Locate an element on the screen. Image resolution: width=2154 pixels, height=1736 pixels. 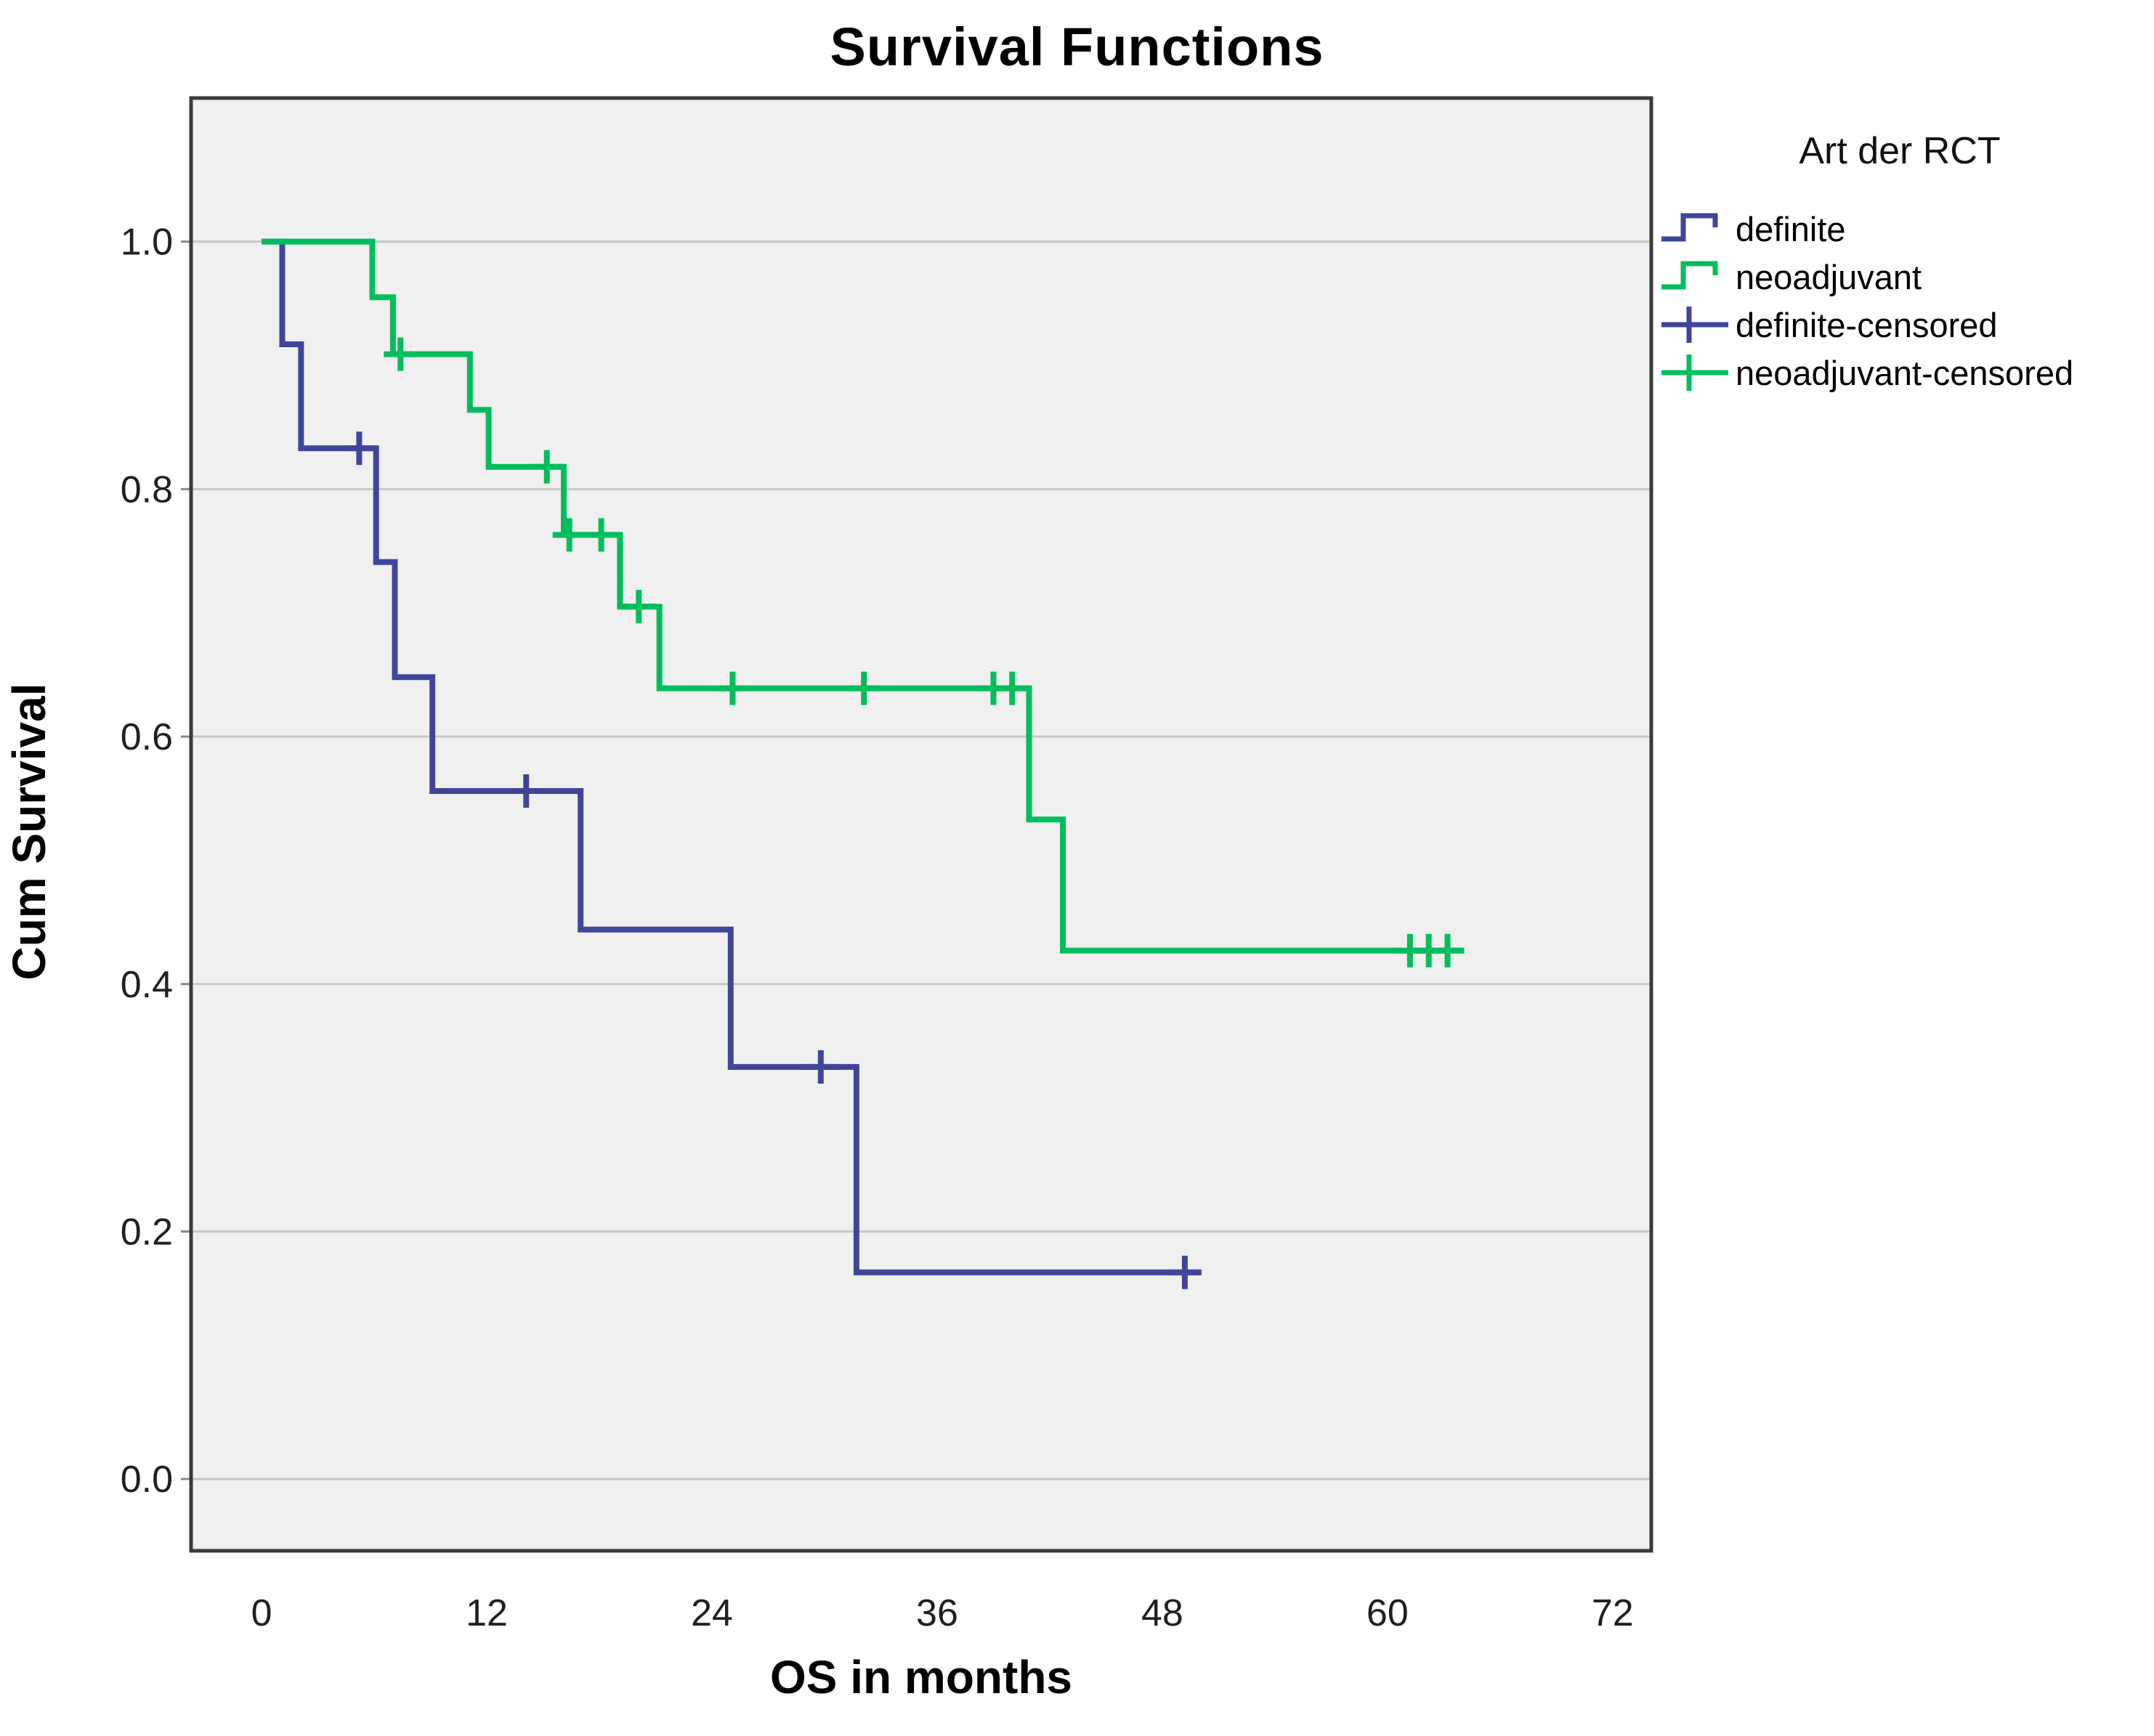
x-tick-label: 24 is located at coordinates (712, 1613).